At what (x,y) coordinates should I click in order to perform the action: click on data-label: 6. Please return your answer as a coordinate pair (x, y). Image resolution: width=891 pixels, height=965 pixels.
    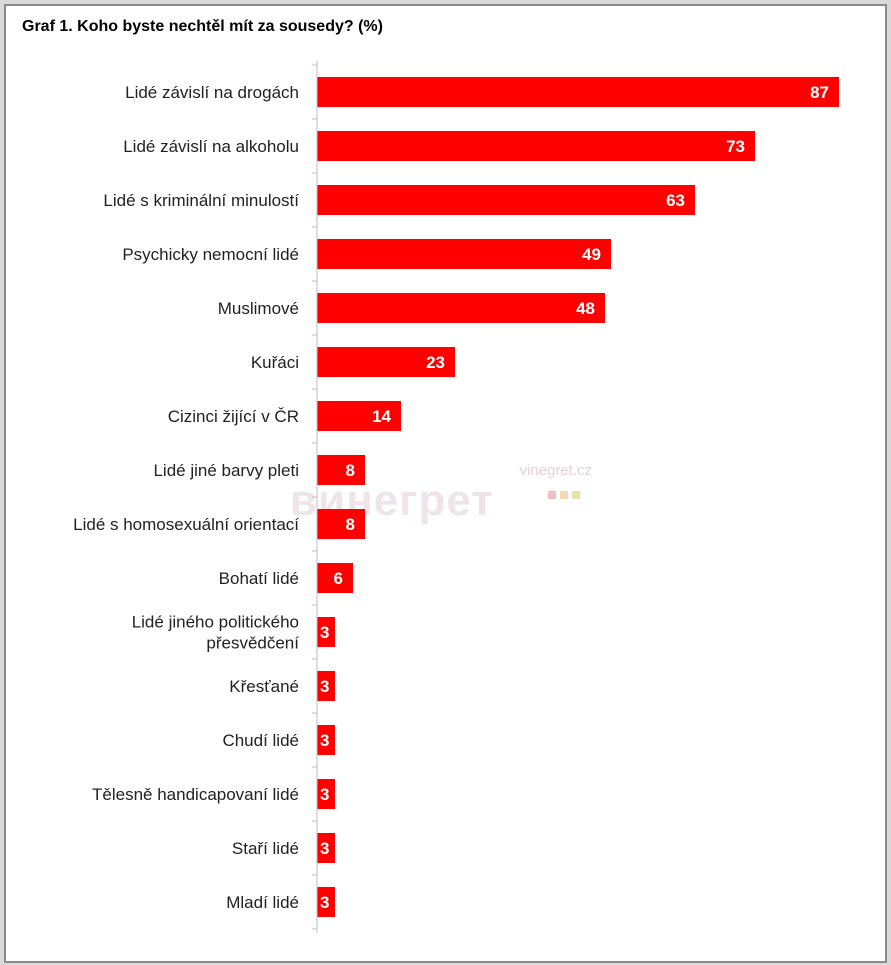
    Looking at the image, I should click on (338, 578).